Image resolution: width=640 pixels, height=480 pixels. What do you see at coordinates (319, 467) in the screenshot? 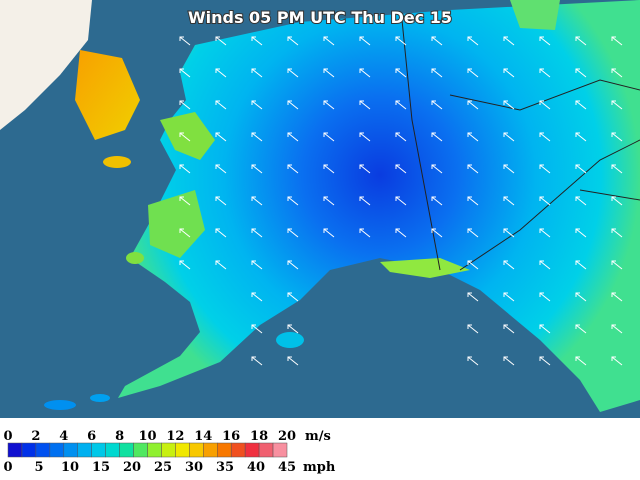
I see `mph-unit: mph` at bounding box center [319, 467].